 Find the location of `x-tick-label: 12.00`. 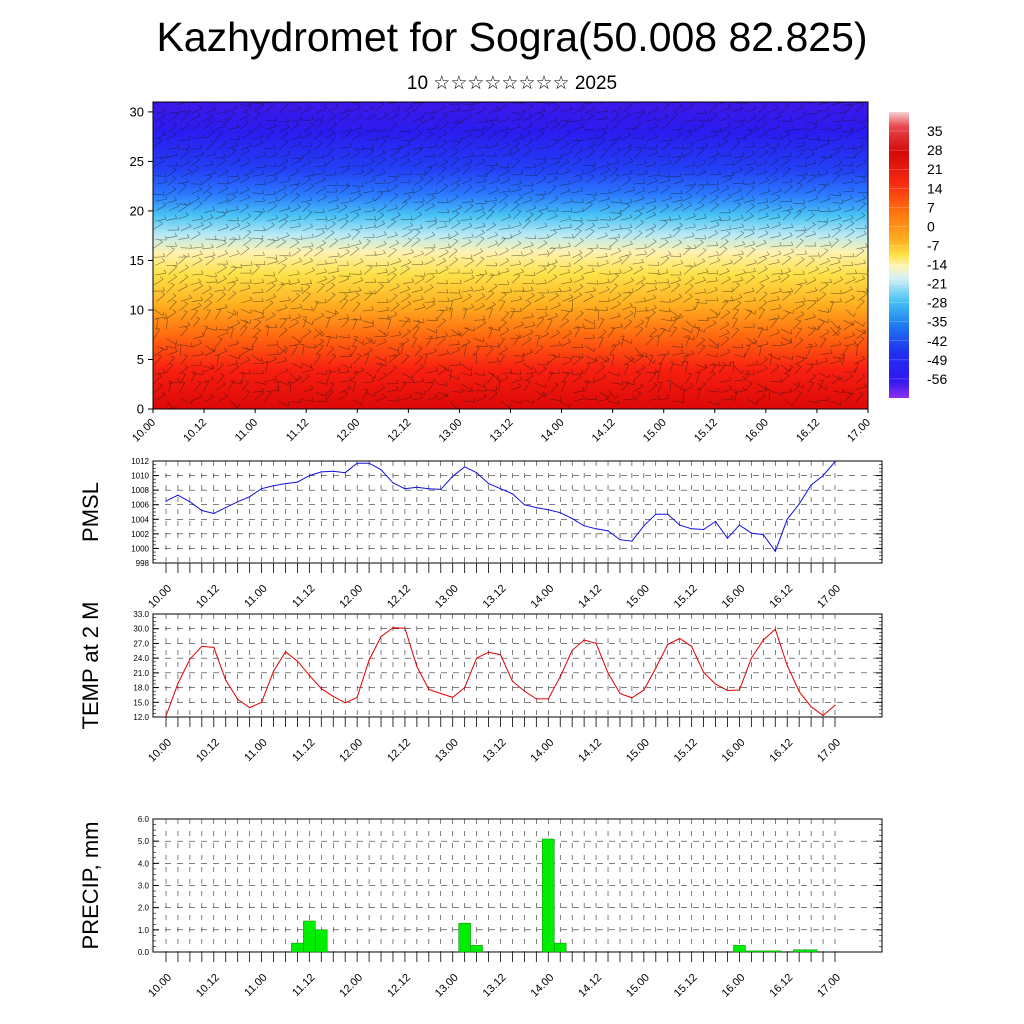

x-tick-label: 12.00 is located at coordinates (351, 986).